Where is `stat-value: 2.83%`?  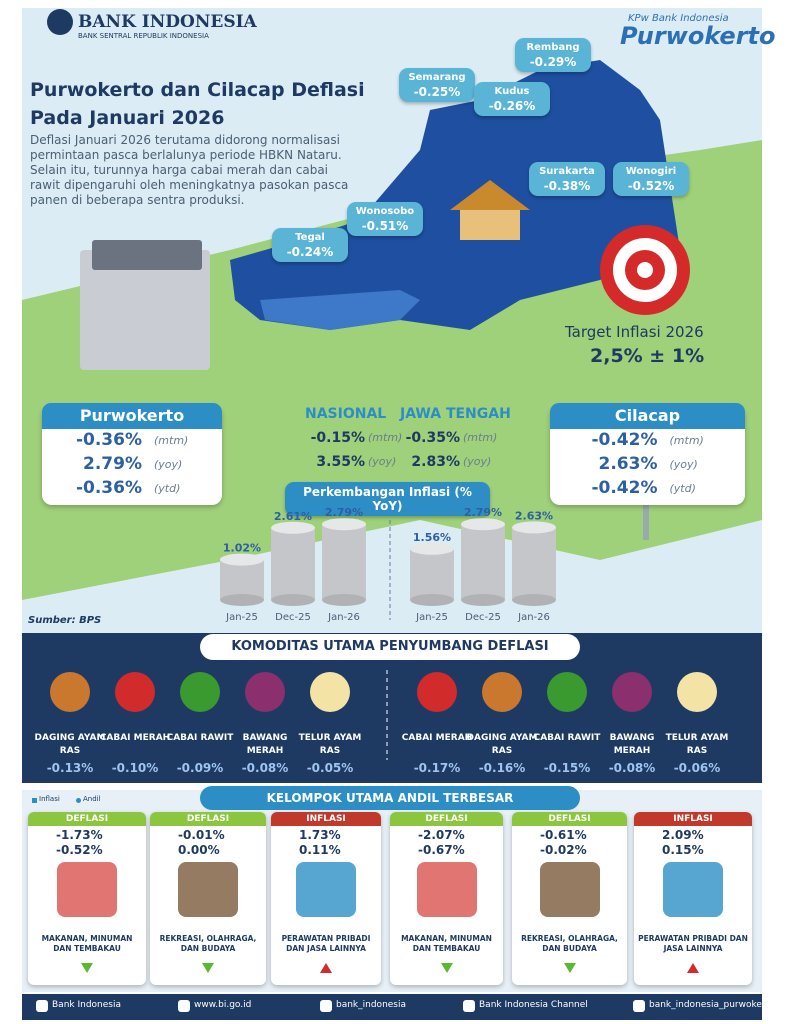 stat-value: 2.83% is located at coordinates (435, 462).